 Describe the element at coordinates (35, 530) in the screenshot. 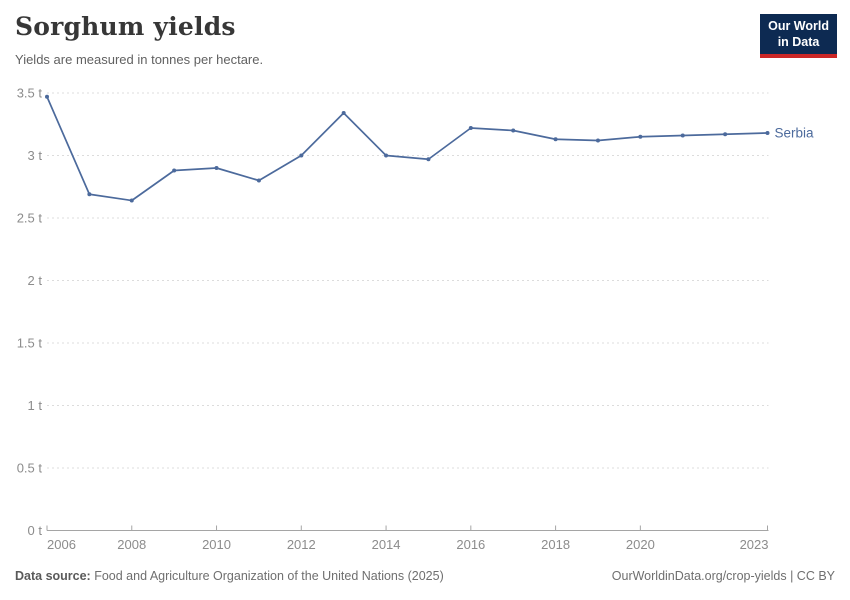

I see `y-tick-label: 0 t` at that location.